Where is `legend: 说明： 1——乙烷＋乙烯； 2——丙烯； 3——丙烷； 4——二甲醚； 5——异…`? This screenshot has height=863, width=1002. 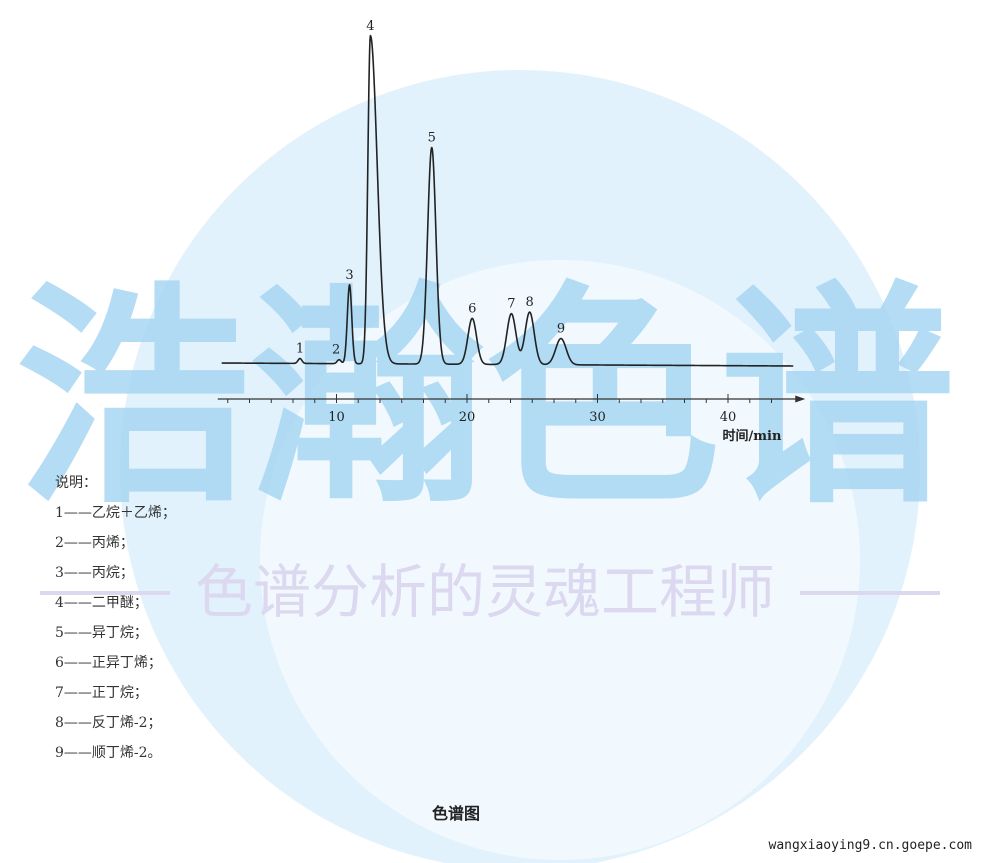
legend: 说明： 1——乙烷＋乙烯； 2——丙烯； 3——丙烷； 4——二甲醚； 5——异… is located at coordinates (115, 618).